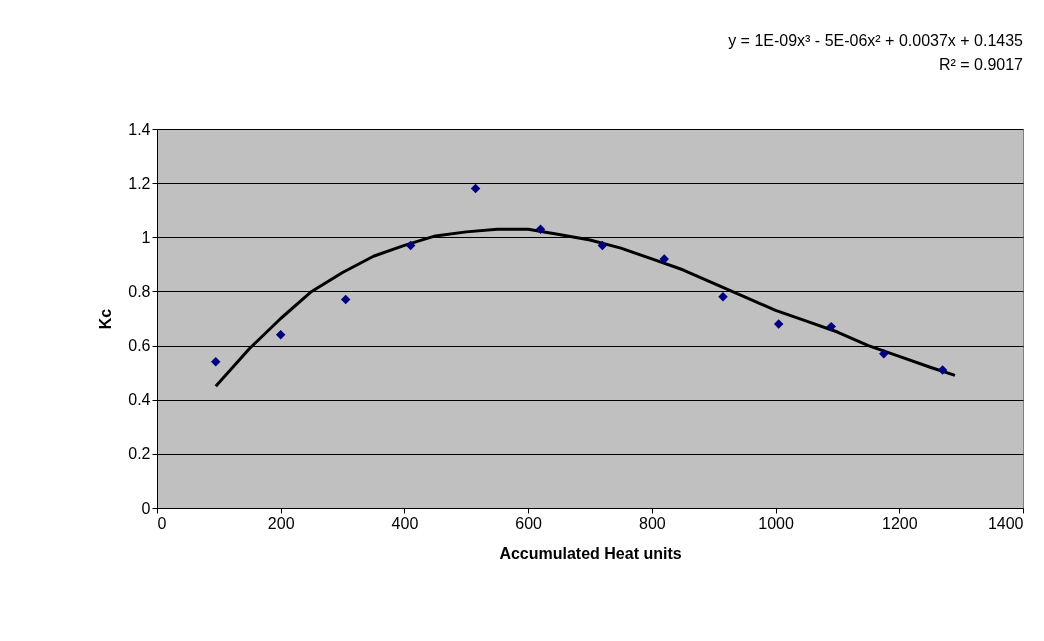 This screenshot has width=1044, height=641. I want to click on text: R² = 0.9017, so click(981, 64).